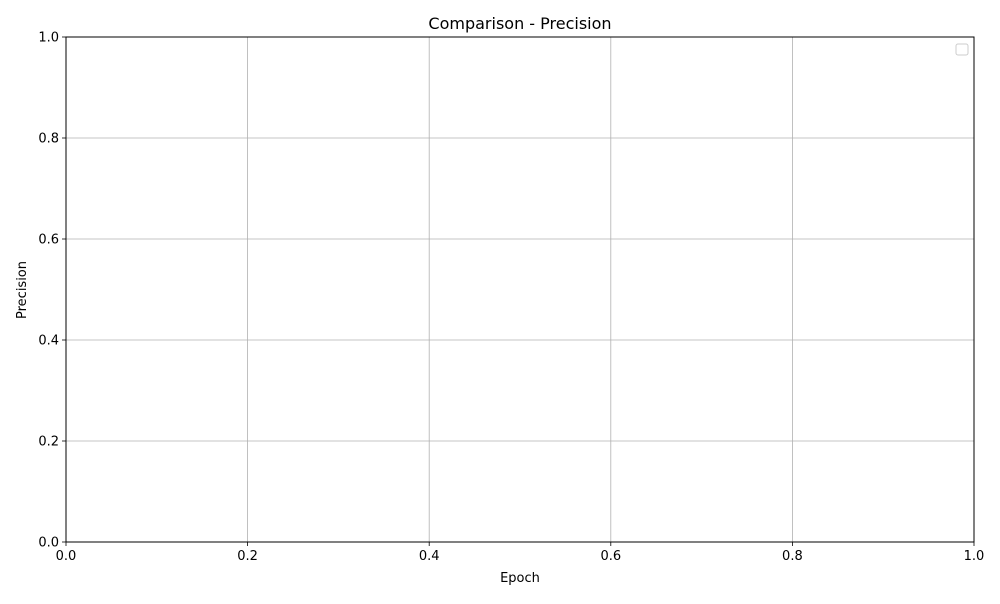 The height and width of the screenshot is (604, 1000). I want to click on y-tick-label: 0.8, so click(48, 139).